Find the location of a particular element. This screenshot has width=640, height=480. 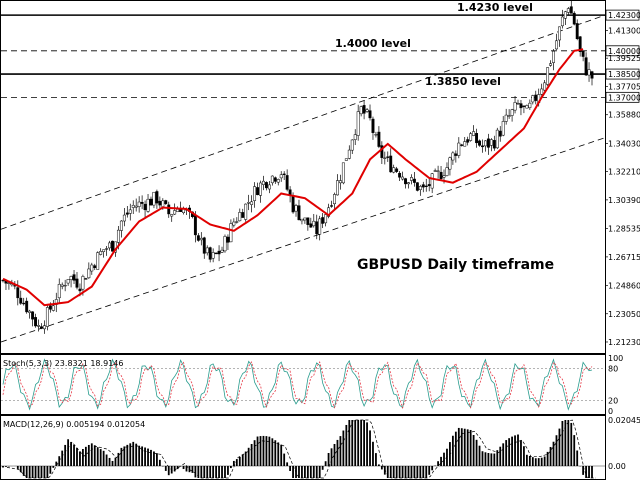

macd-tick-label: 0.00 is located at coordinates (617, 466).